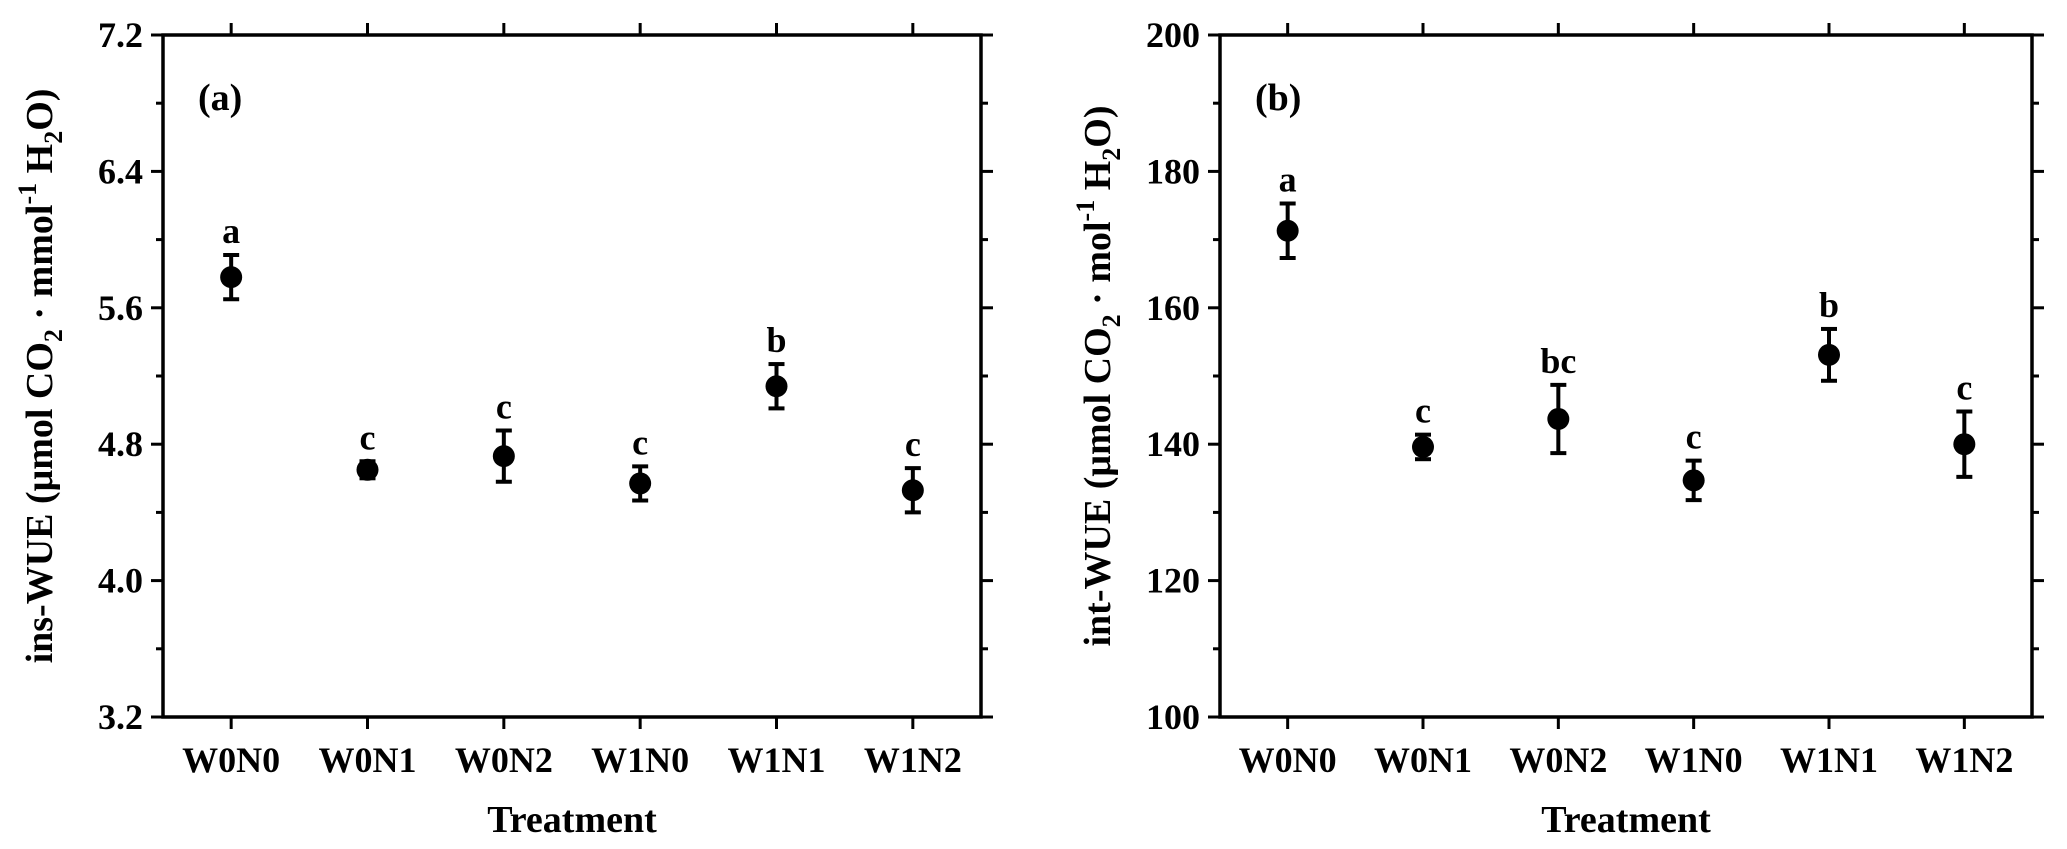 The width and height of the screenshot is (2067, 849). Describe the element at coordinates (220, 98) in the screenshot. I see `panel-label: (a)` at that location.